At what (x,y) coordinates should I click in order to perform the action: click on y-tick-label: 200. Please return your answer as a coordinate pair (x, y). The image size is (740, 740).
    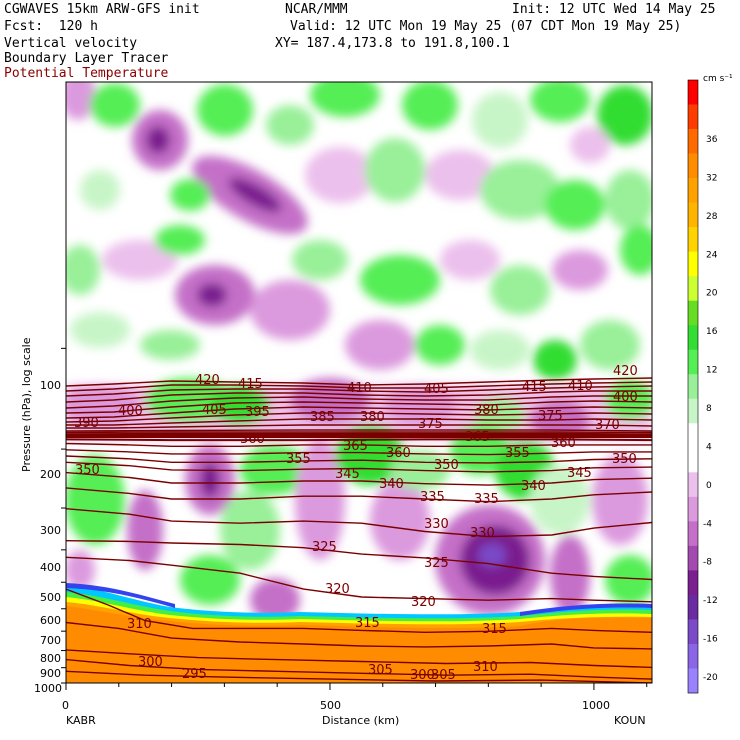
    Looking at the image, I should click on (50, 474).